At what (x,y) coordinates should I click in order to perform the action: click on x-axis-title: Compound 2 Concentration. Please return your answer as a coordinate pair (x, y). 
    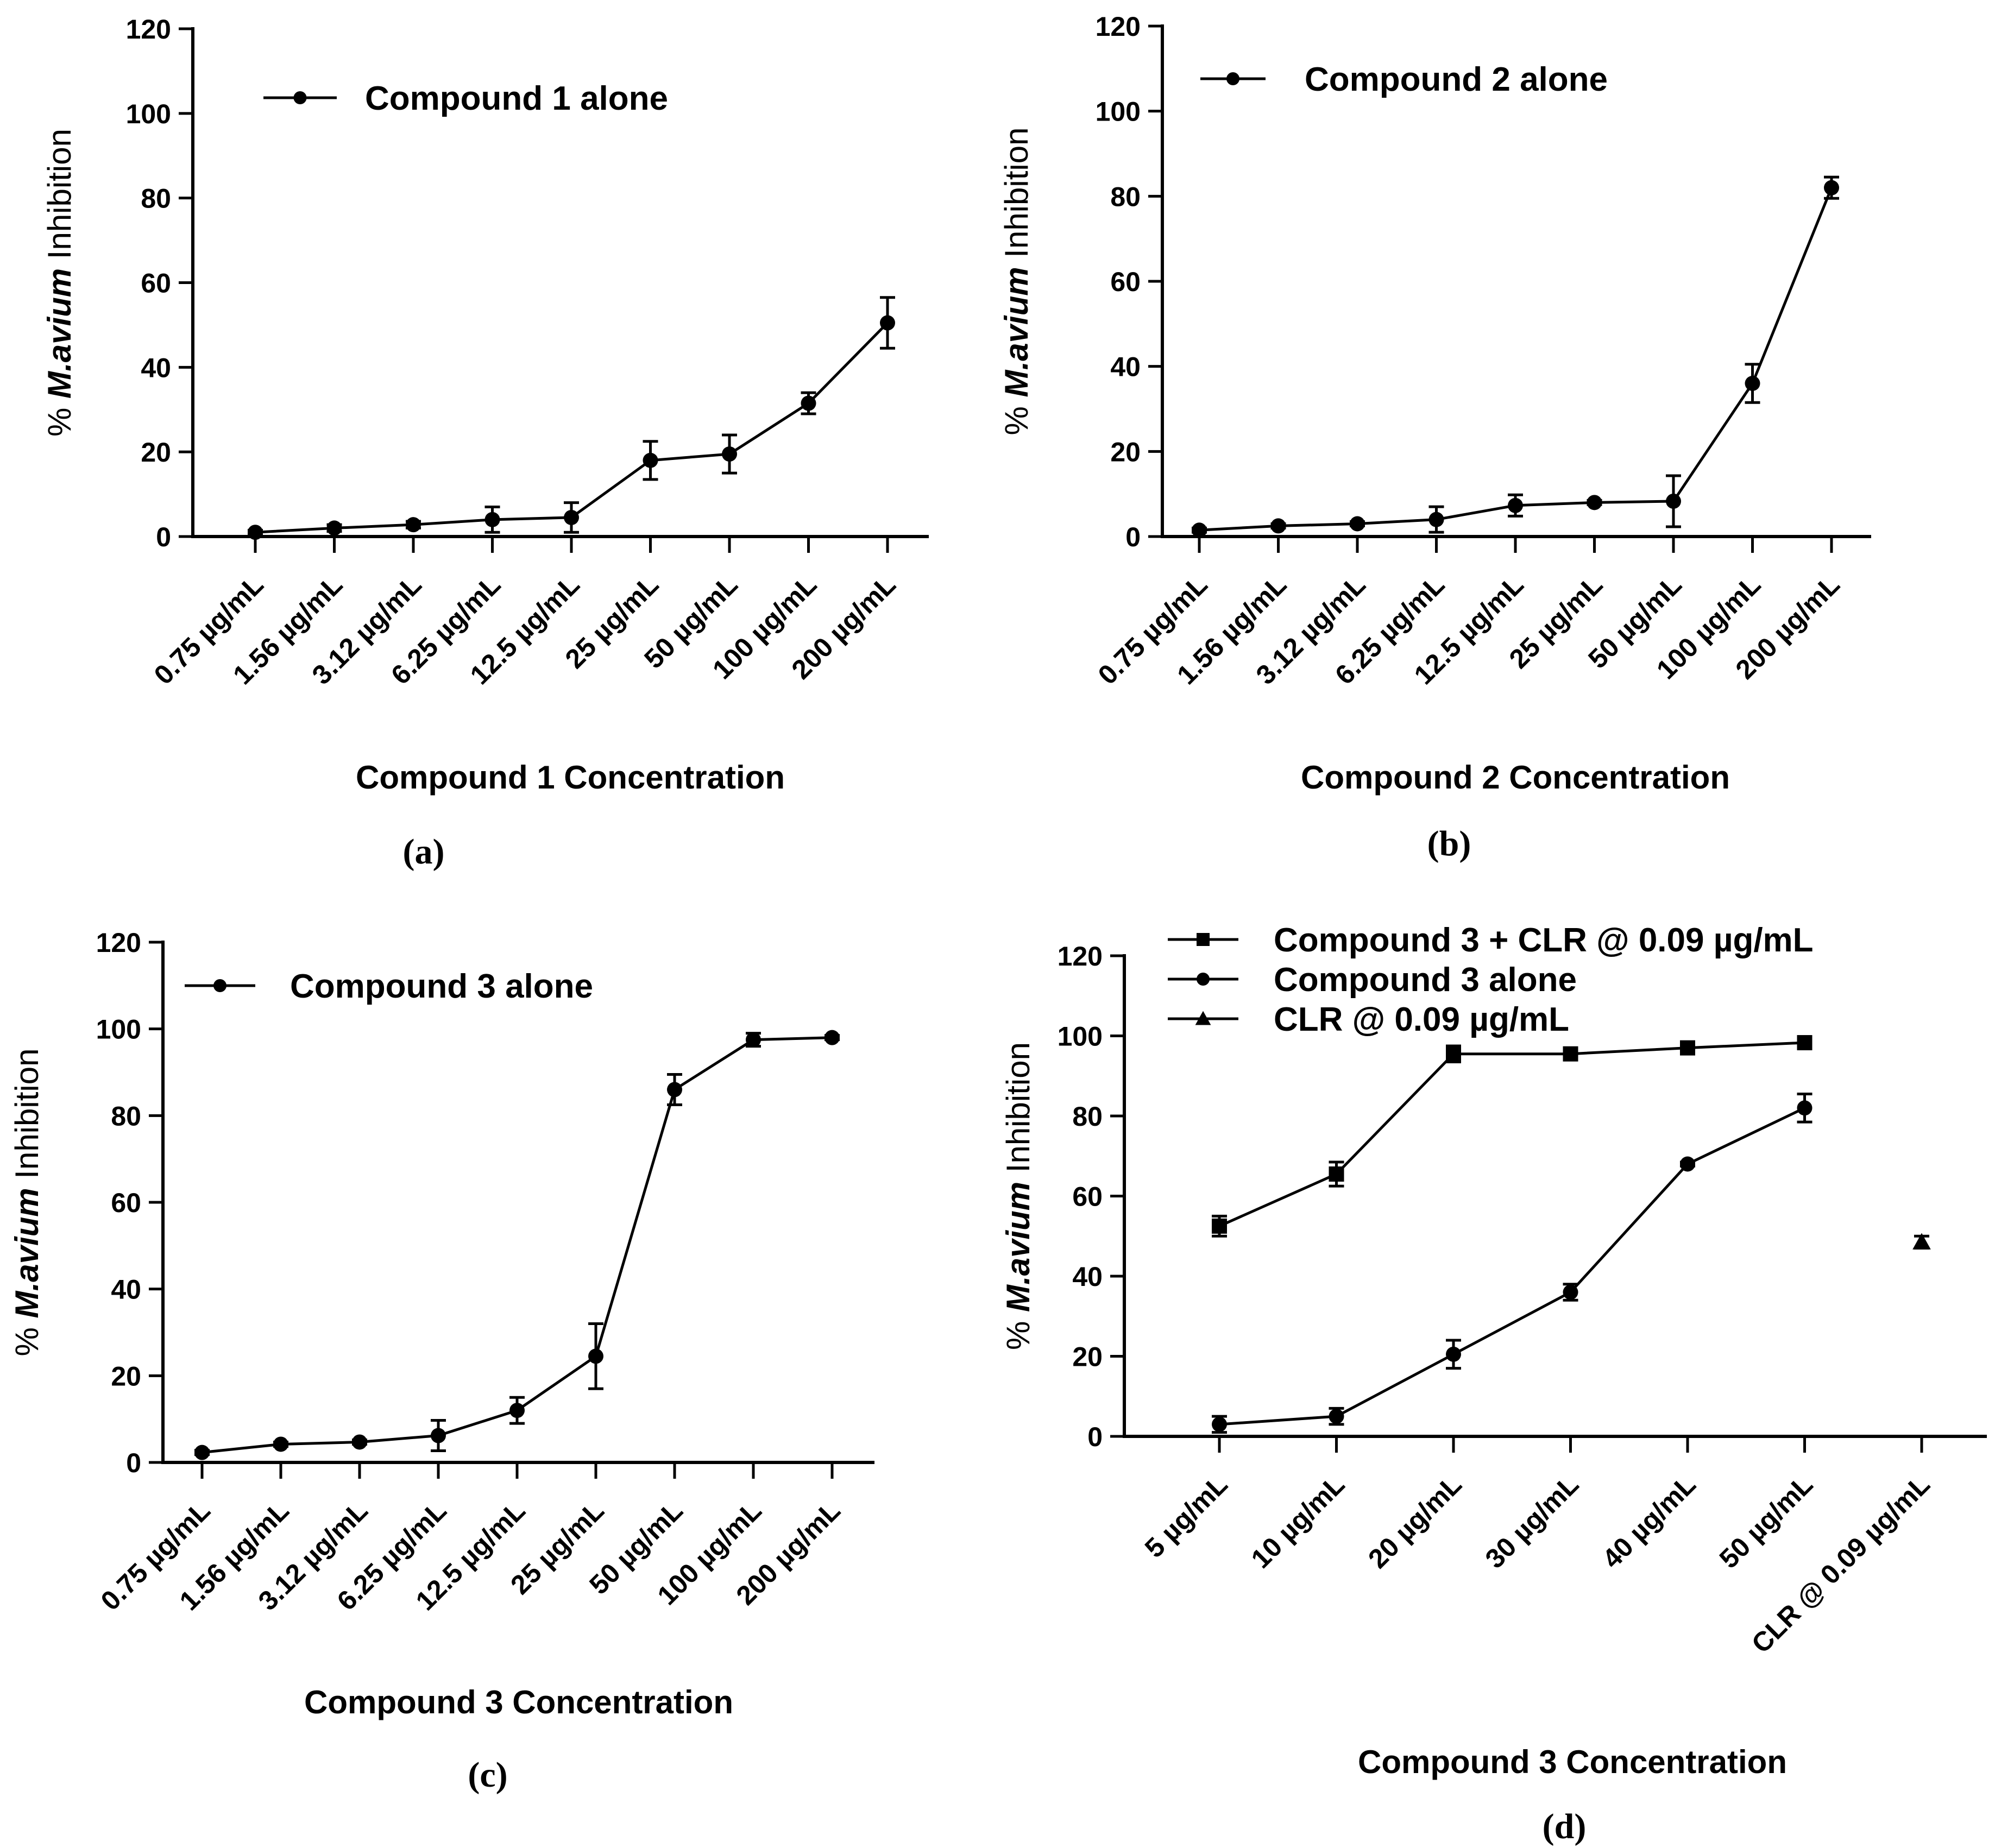
    Looking at the image, I should click on (1515, 777).